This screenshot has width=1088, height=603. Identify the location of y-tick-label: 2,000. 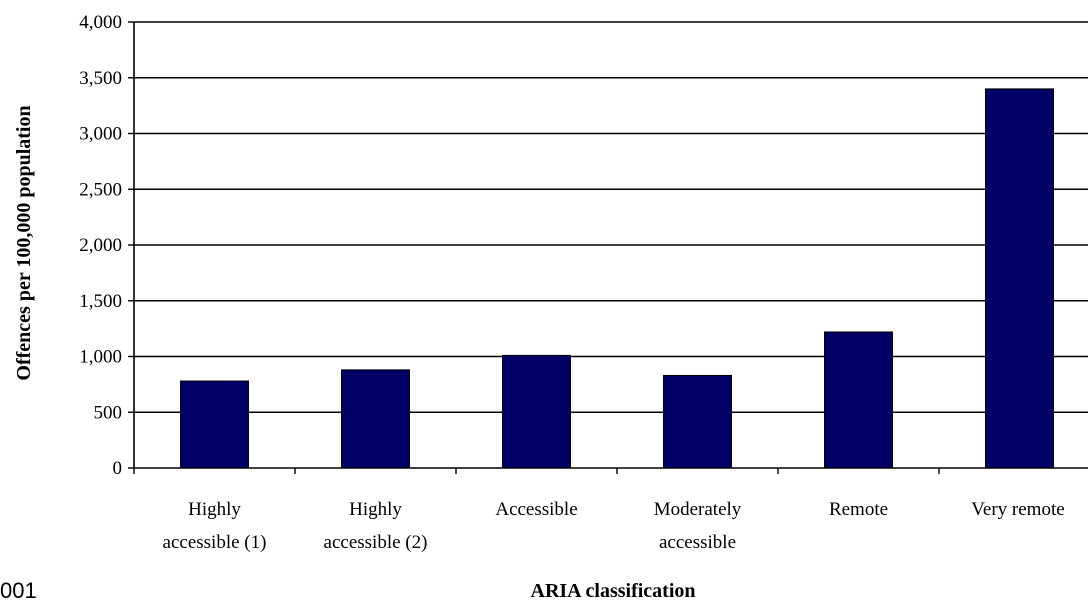
(100, 245).